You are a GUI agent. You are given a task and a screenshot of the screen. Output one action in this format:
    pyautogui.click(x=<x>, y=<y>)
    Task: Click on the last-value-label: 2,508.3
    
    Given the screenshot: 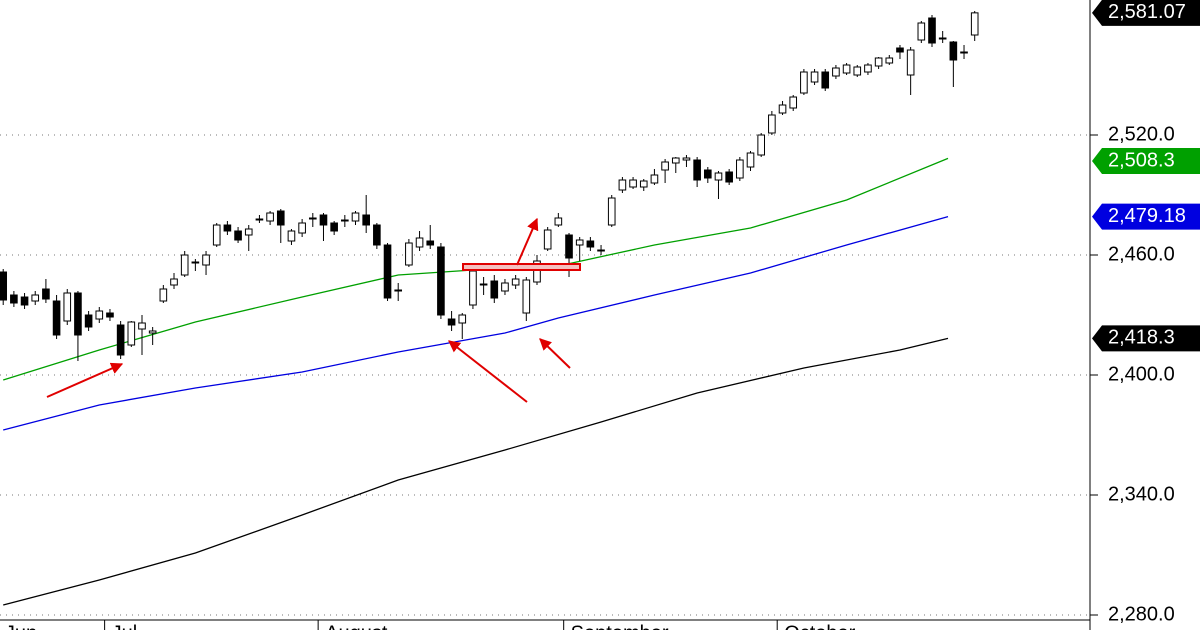 What is the action you would take?
    pyautogui.click(x=1141, y=160)
    